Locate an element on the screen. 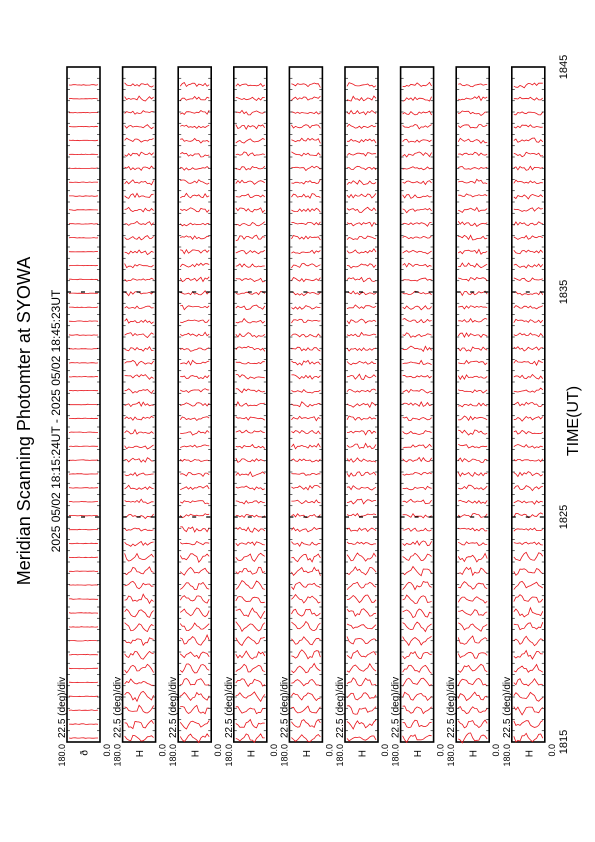  x-tick-label: 1835 is located at coordinates (564, 292).